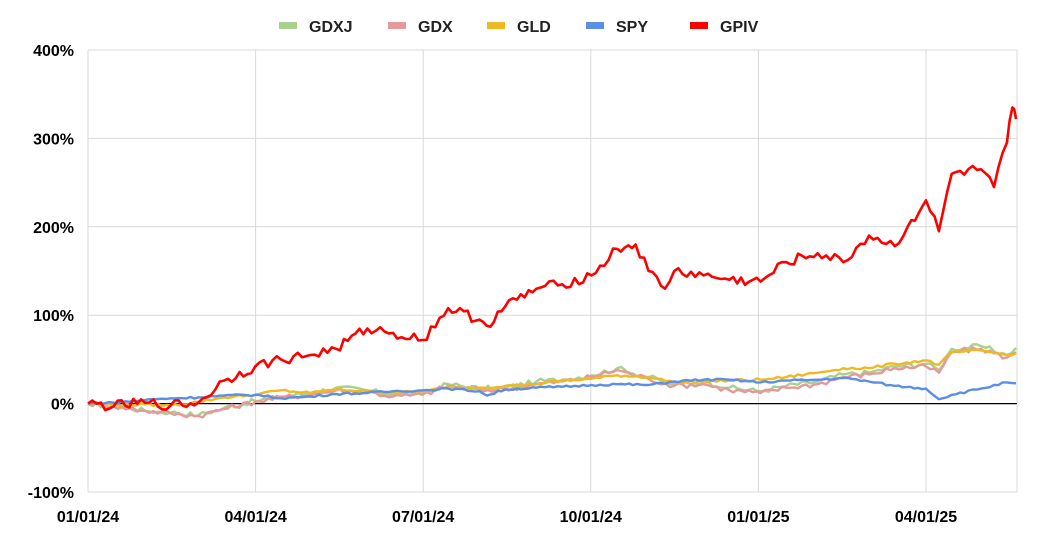 The height and width of the screenshot is (550, 1050). What do you see at coordinates (331, 27) in the screenshot?
I see `legend-label-gdxj: GDXJ` at bounding box center [331, 27].